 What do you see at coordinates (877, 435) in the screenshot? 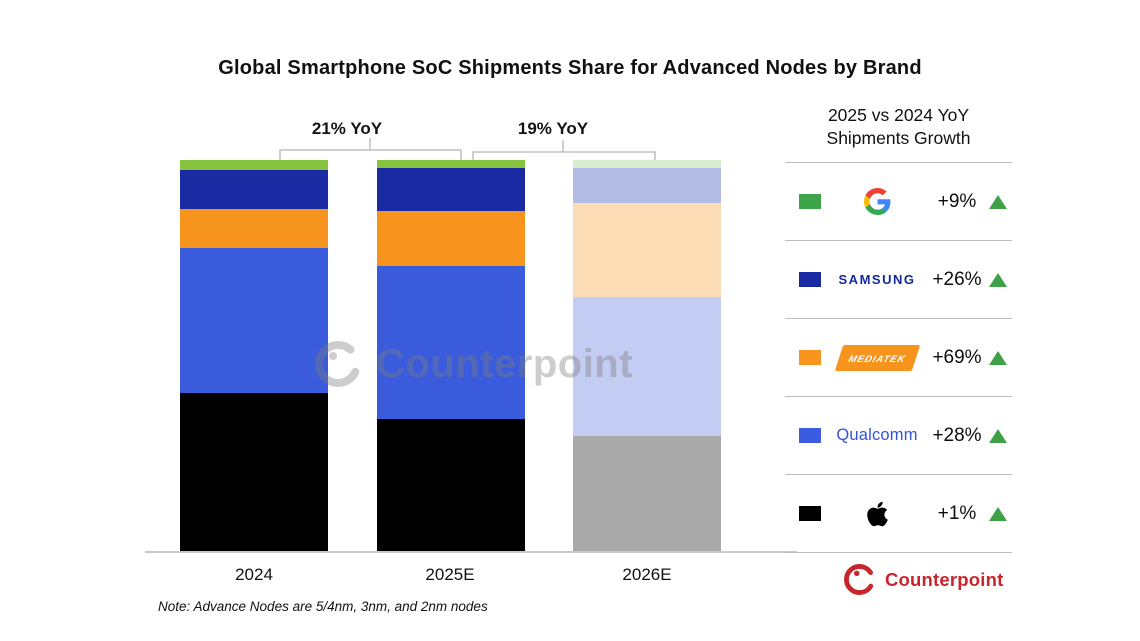
I see `qualcomm-logo-icon: Qualcomm` at bounding box center [877, 435].